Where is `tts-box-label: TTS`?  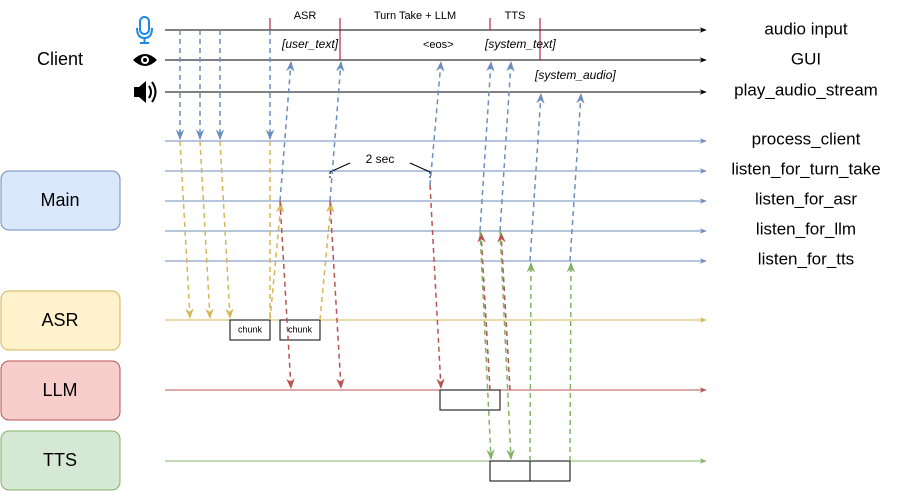 tts-box-label: TTS is located at coordinates (60, 460).